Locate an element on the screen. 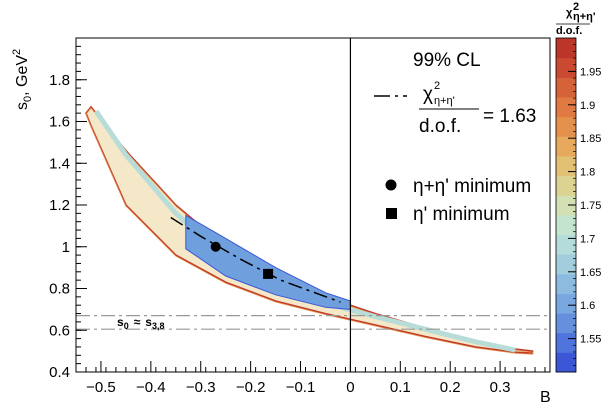  threshold-s-sub: 0 is located at coordinates (126, 326).